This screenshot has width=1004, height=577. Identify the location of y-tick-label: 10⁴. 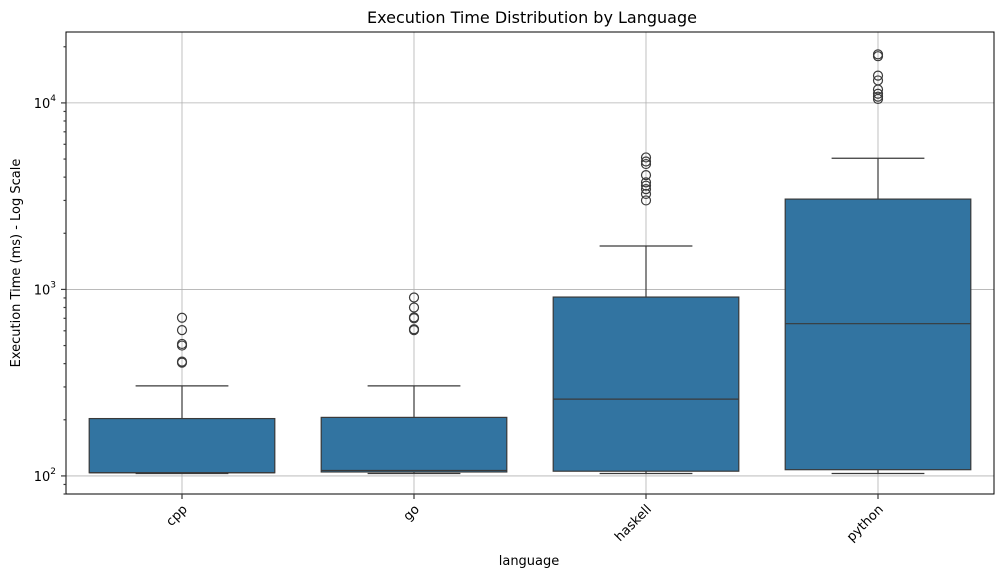
(45, 103).